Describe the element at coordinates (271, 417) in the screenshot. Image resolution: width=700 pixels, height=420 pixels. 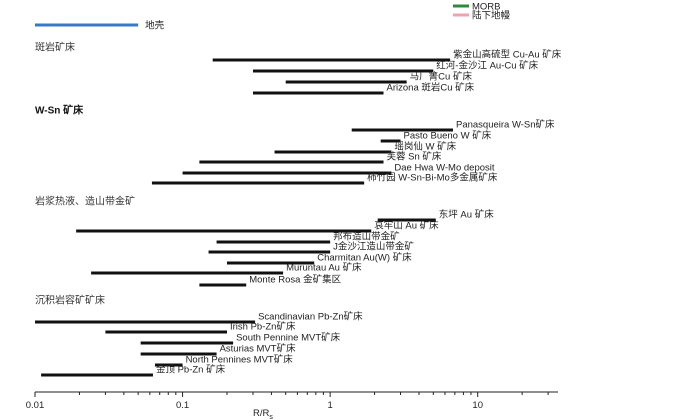
I see `x-axis-title-subscript: s` at that location.